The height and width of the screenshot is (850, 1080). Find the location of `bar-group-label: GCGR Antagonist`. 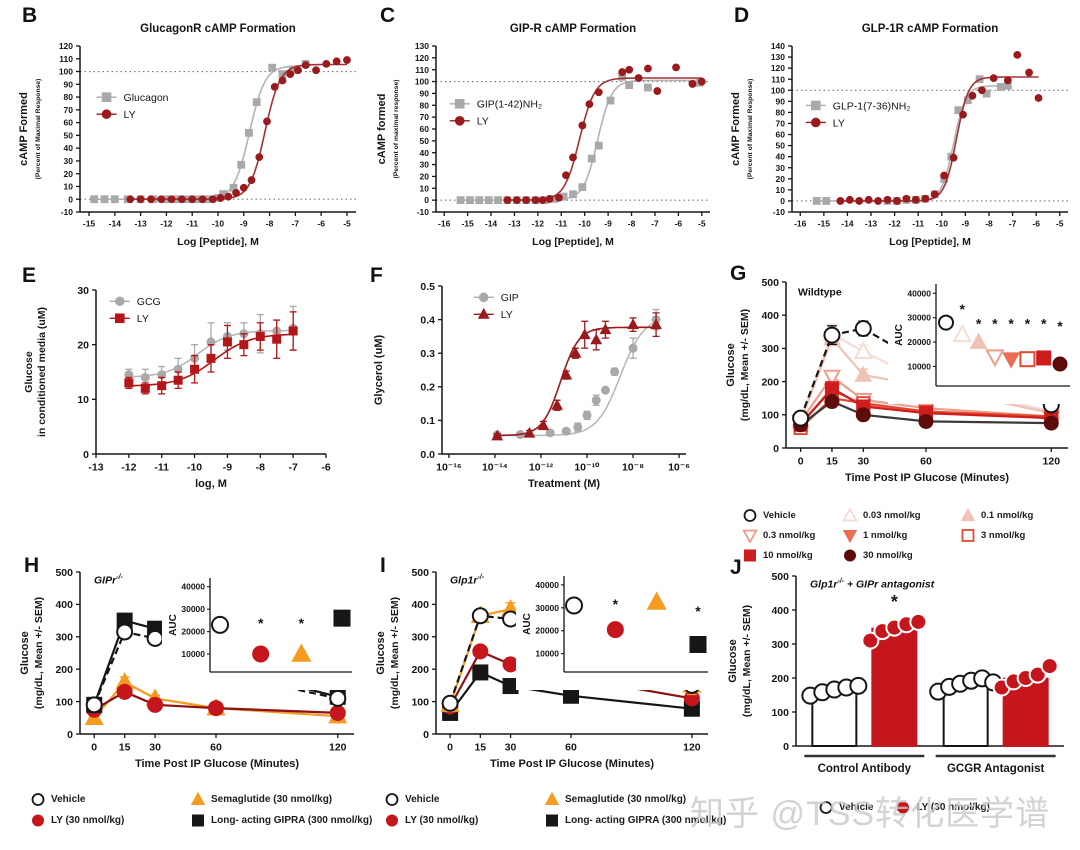

bar-group-label: GCGR Antagonist is located at coordinates (995, 769).